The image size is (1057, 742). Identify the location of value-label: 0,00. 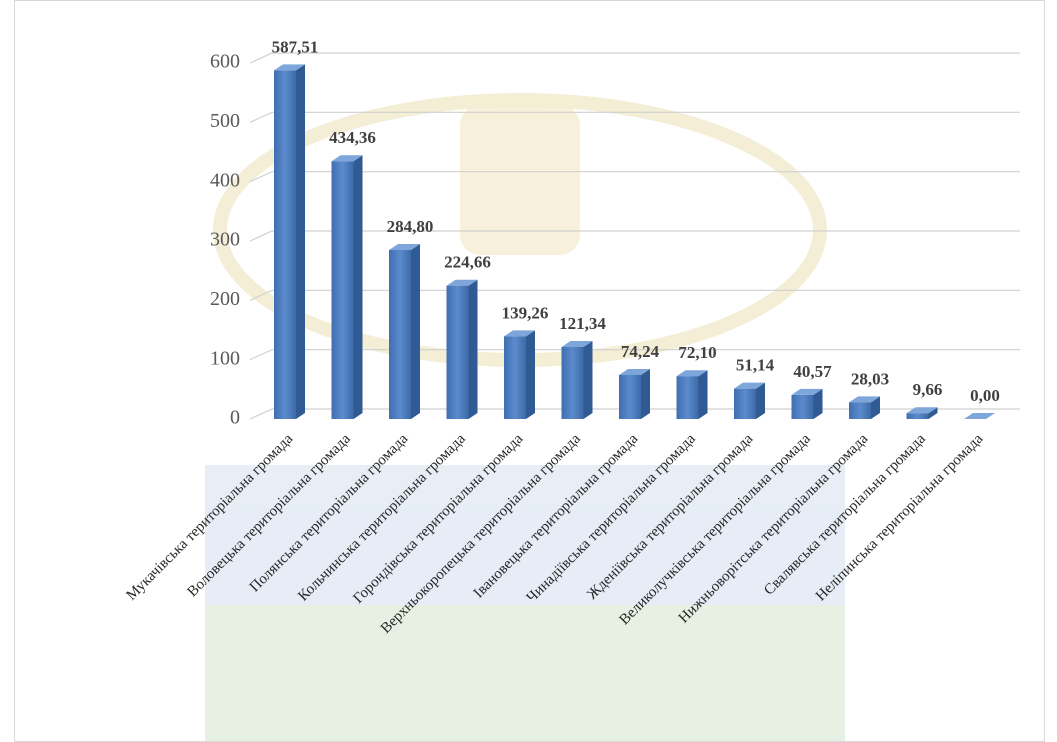
(985, 395).